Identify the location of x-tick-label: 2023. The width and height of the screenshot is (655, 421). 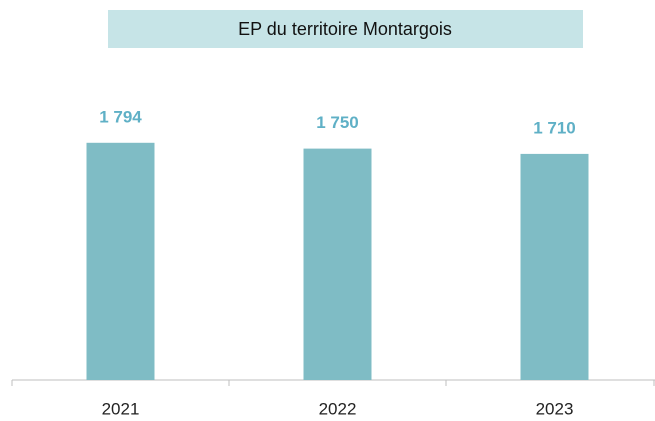
(555, 408).